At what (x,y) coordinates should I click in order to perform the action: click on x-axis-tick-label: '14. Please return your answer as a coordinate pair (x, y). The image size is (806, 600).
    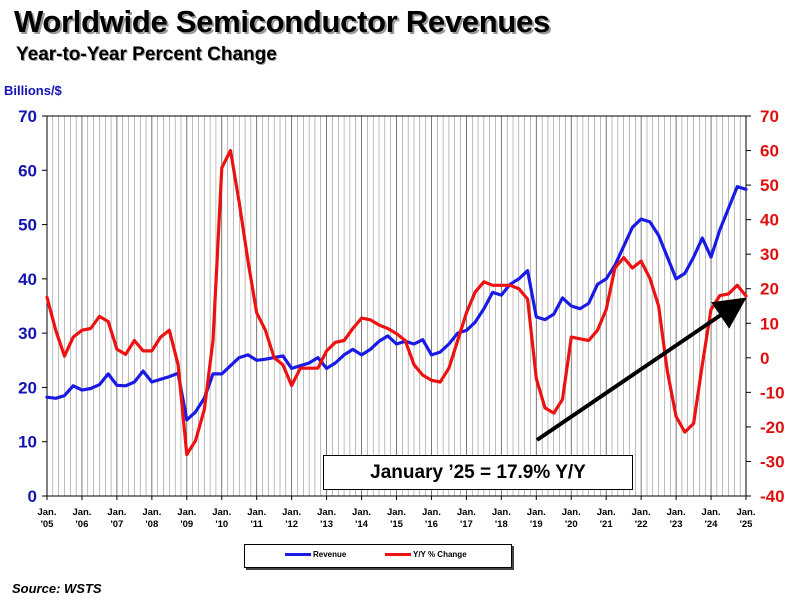
    Looking at the image, I should click on (362, 524).